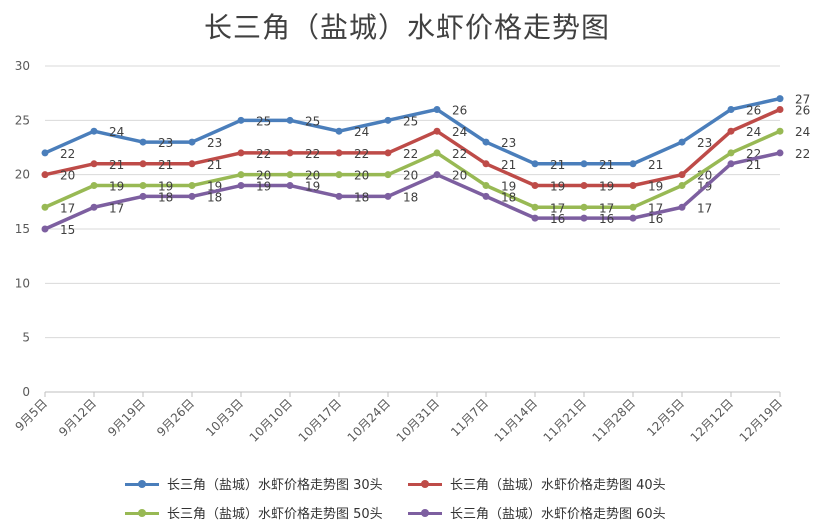 This screenshot has width=814, height=529. I want to click on x-tick-label: 9月26日, so click(175, 417).